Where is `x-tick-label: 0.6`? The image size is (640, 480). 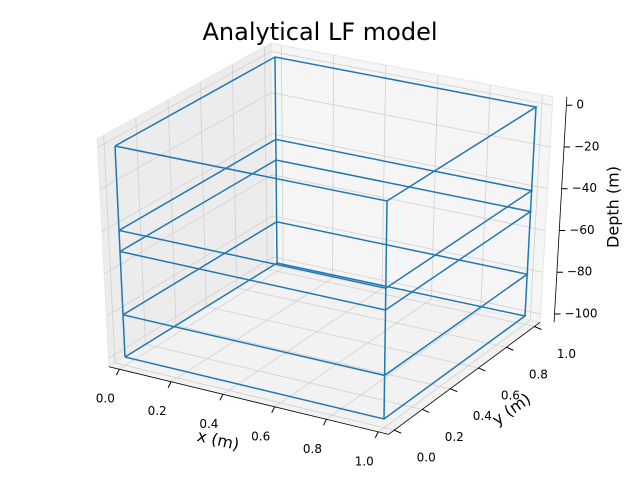
x-tick-label: 0.6 is located at coordinates (260, 436).